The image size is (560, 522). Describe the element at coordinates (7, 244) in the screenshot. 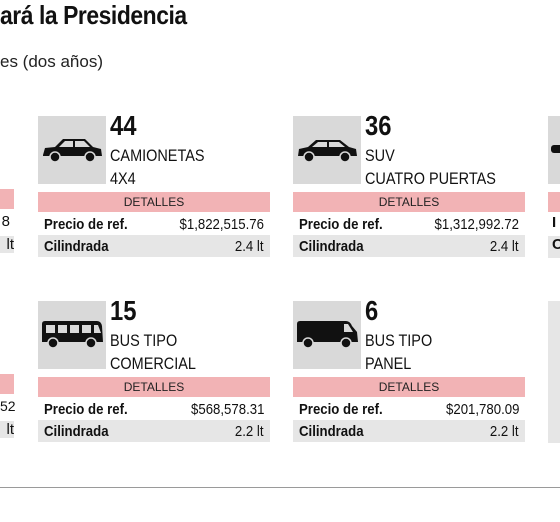

I see `left-partial-cc: lt` at that location.